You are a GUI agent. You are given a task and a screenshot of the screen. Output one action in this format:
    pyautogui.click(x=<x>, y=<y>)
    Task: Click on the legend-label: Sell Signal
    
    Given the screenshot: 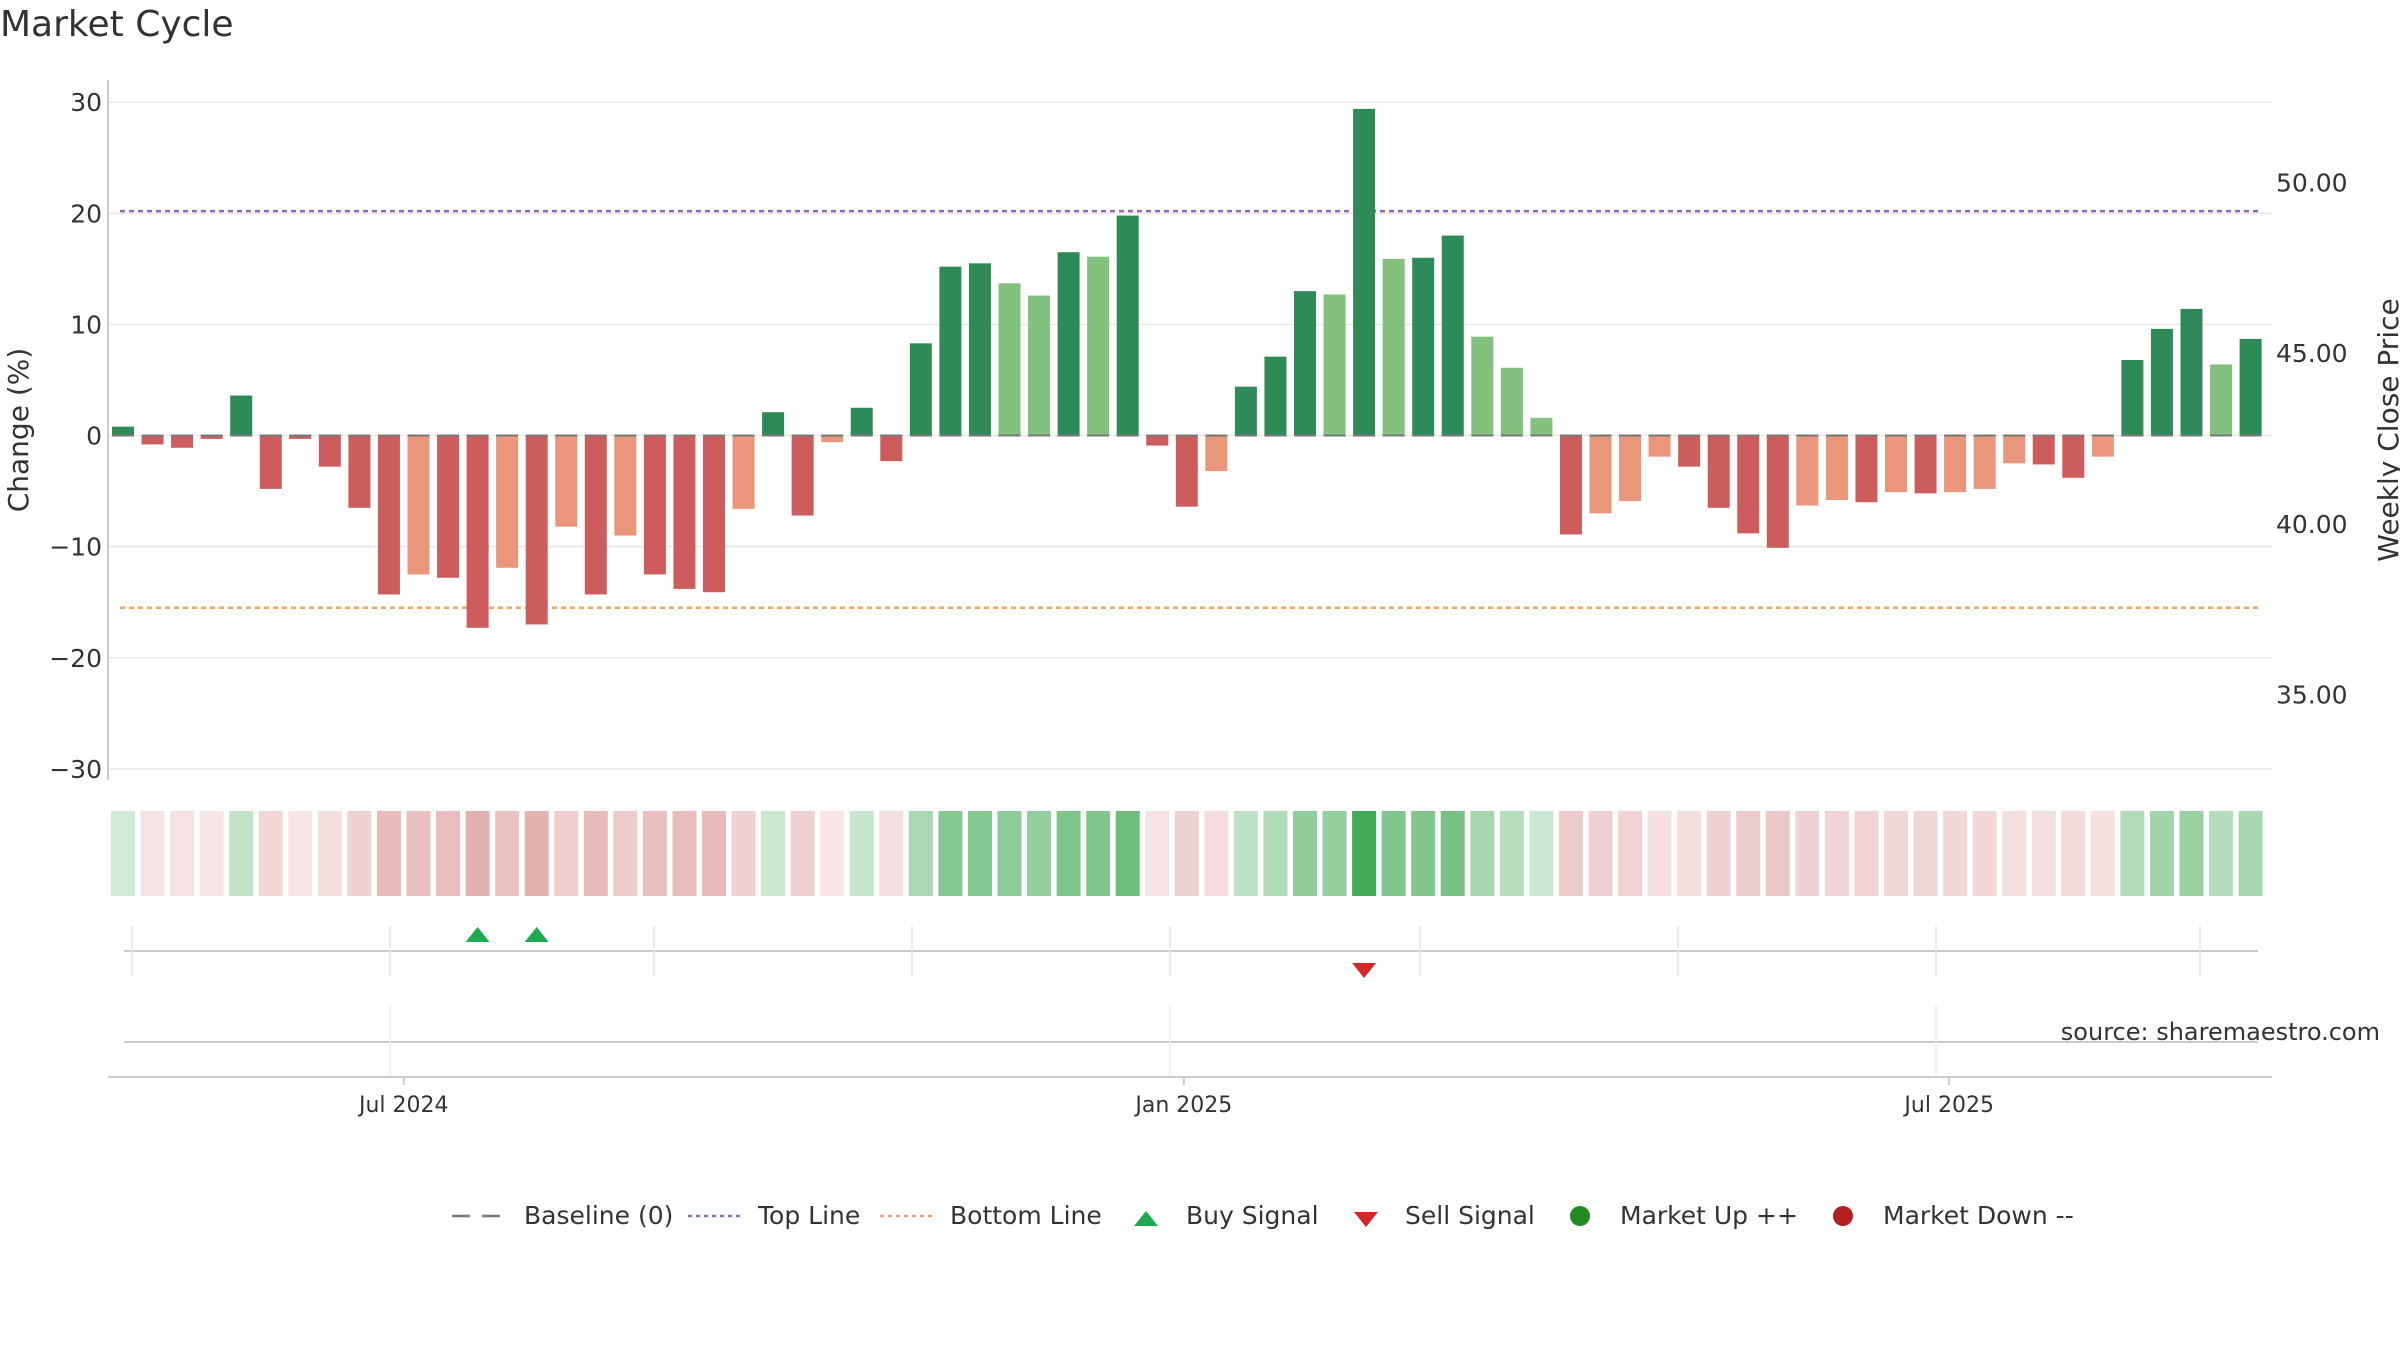 What is the action you would take?
    pyautogui.click(x=1470, y=1215)
    